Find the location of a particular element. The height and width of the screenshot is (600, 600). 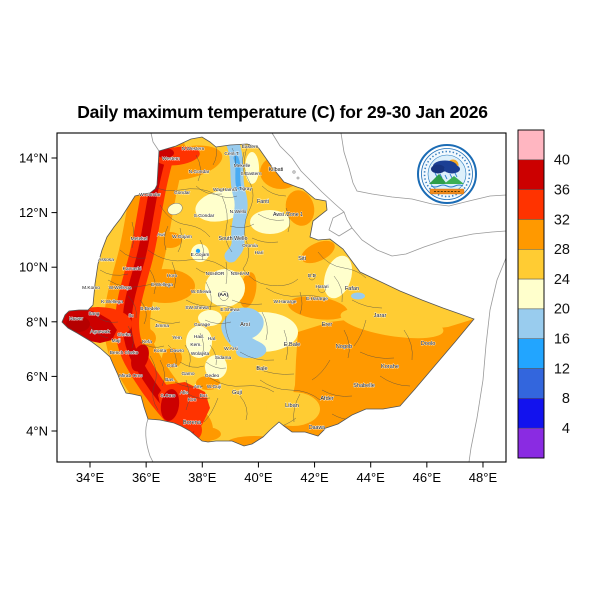

colorbar-label: 16 is located at coordinates (562, 340).